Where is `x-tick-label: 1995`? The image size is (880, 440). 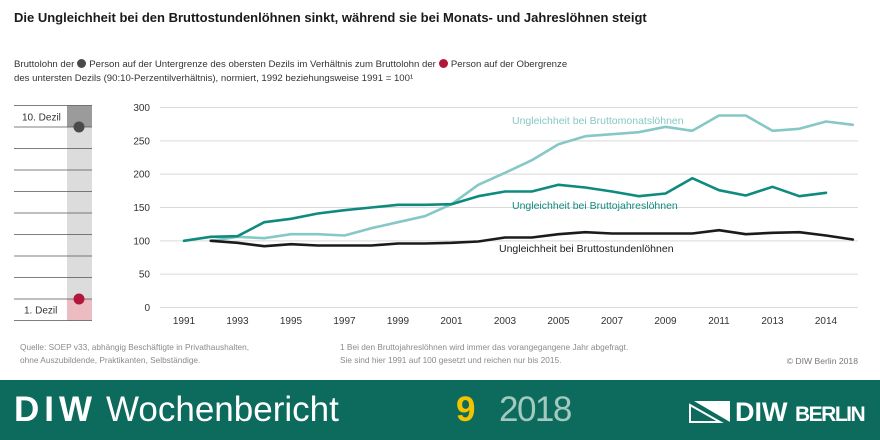
x-tick-label: 1995 is located at coordinates (291, 321).